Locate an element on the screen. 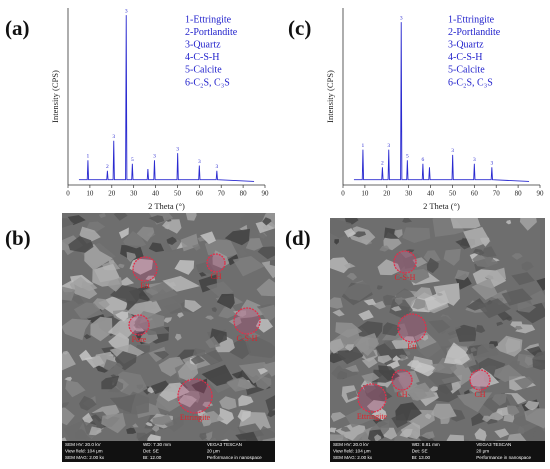 This screenshot has width=550, height=469. x-tick-label: 70 is located at coordinates (497, 194).